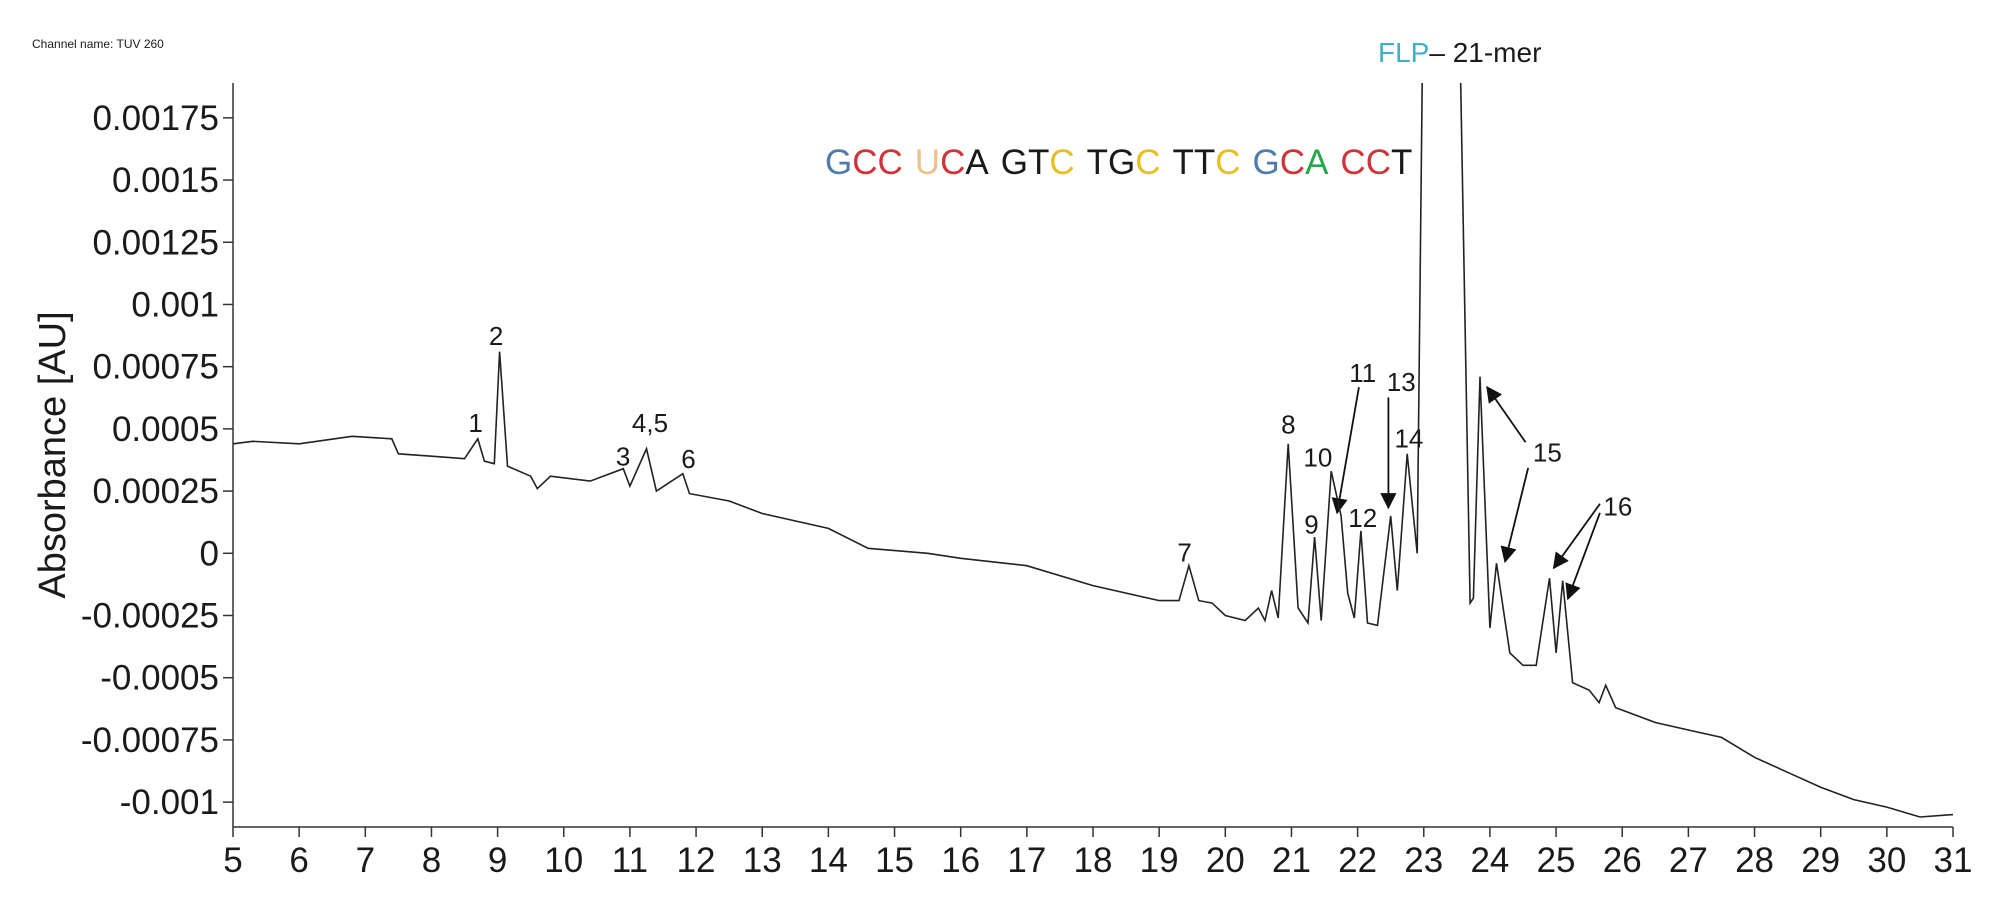 This screenshot has height=914, width=2000. I want to click on y-tick-label: 0.001, so click(175, 304).